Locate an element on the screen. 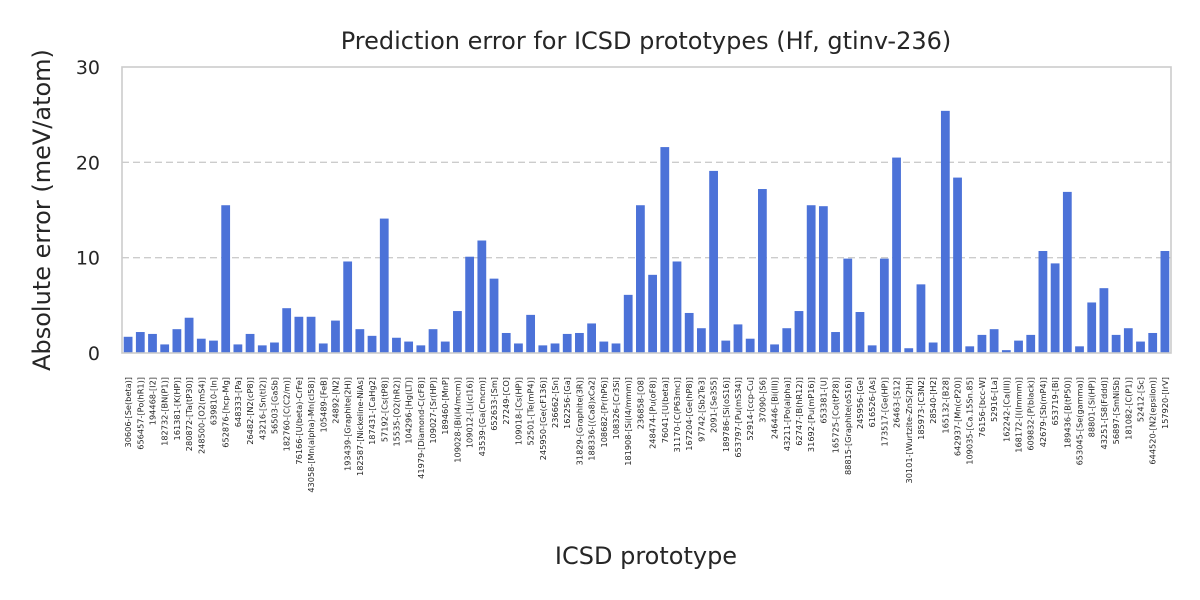 This screenshot has height=600, width=1200. x-tick-label: 97742-[Sb2Te3] is located at coordinates (701, 409).